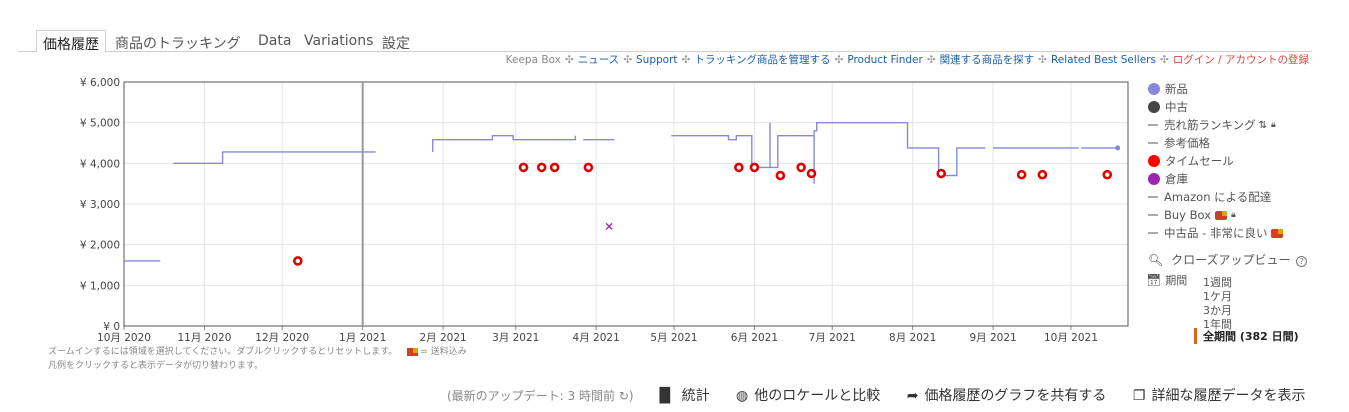 Image resolution: width=1349 pixels, height=412 pixels. Describe the element at coordinates (1071, 337) in the screenshot. I see `x-tick-label: 10月 2021` at that location.